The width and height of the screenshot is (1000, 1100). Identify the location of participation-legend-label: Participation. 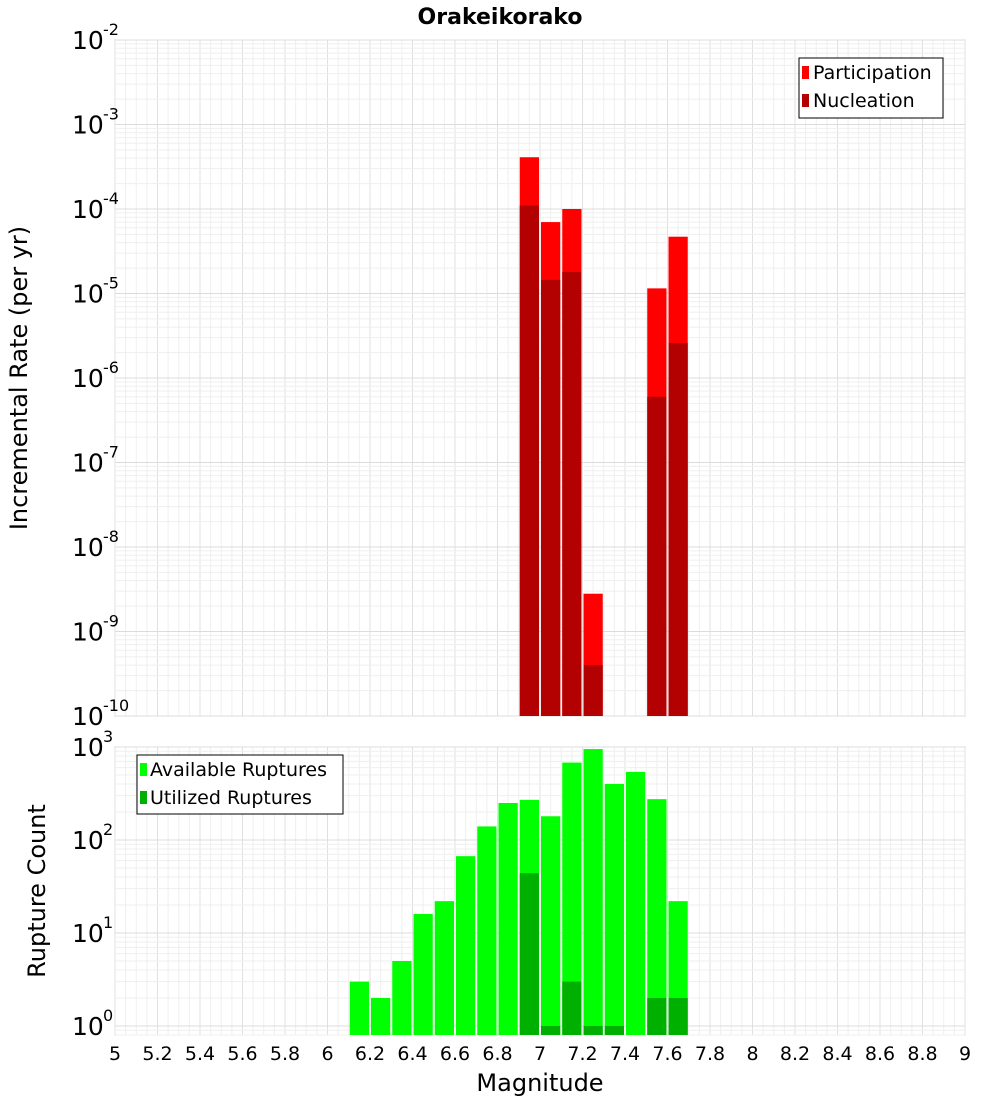
(872, 73).